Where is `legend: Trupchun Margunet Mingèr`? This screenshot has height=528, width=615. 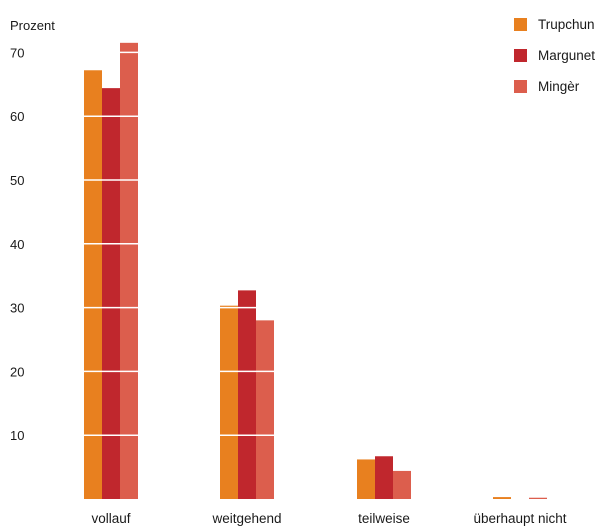
legend: Trupchun Margunet Mingèr is located at coordinates (554, 55).